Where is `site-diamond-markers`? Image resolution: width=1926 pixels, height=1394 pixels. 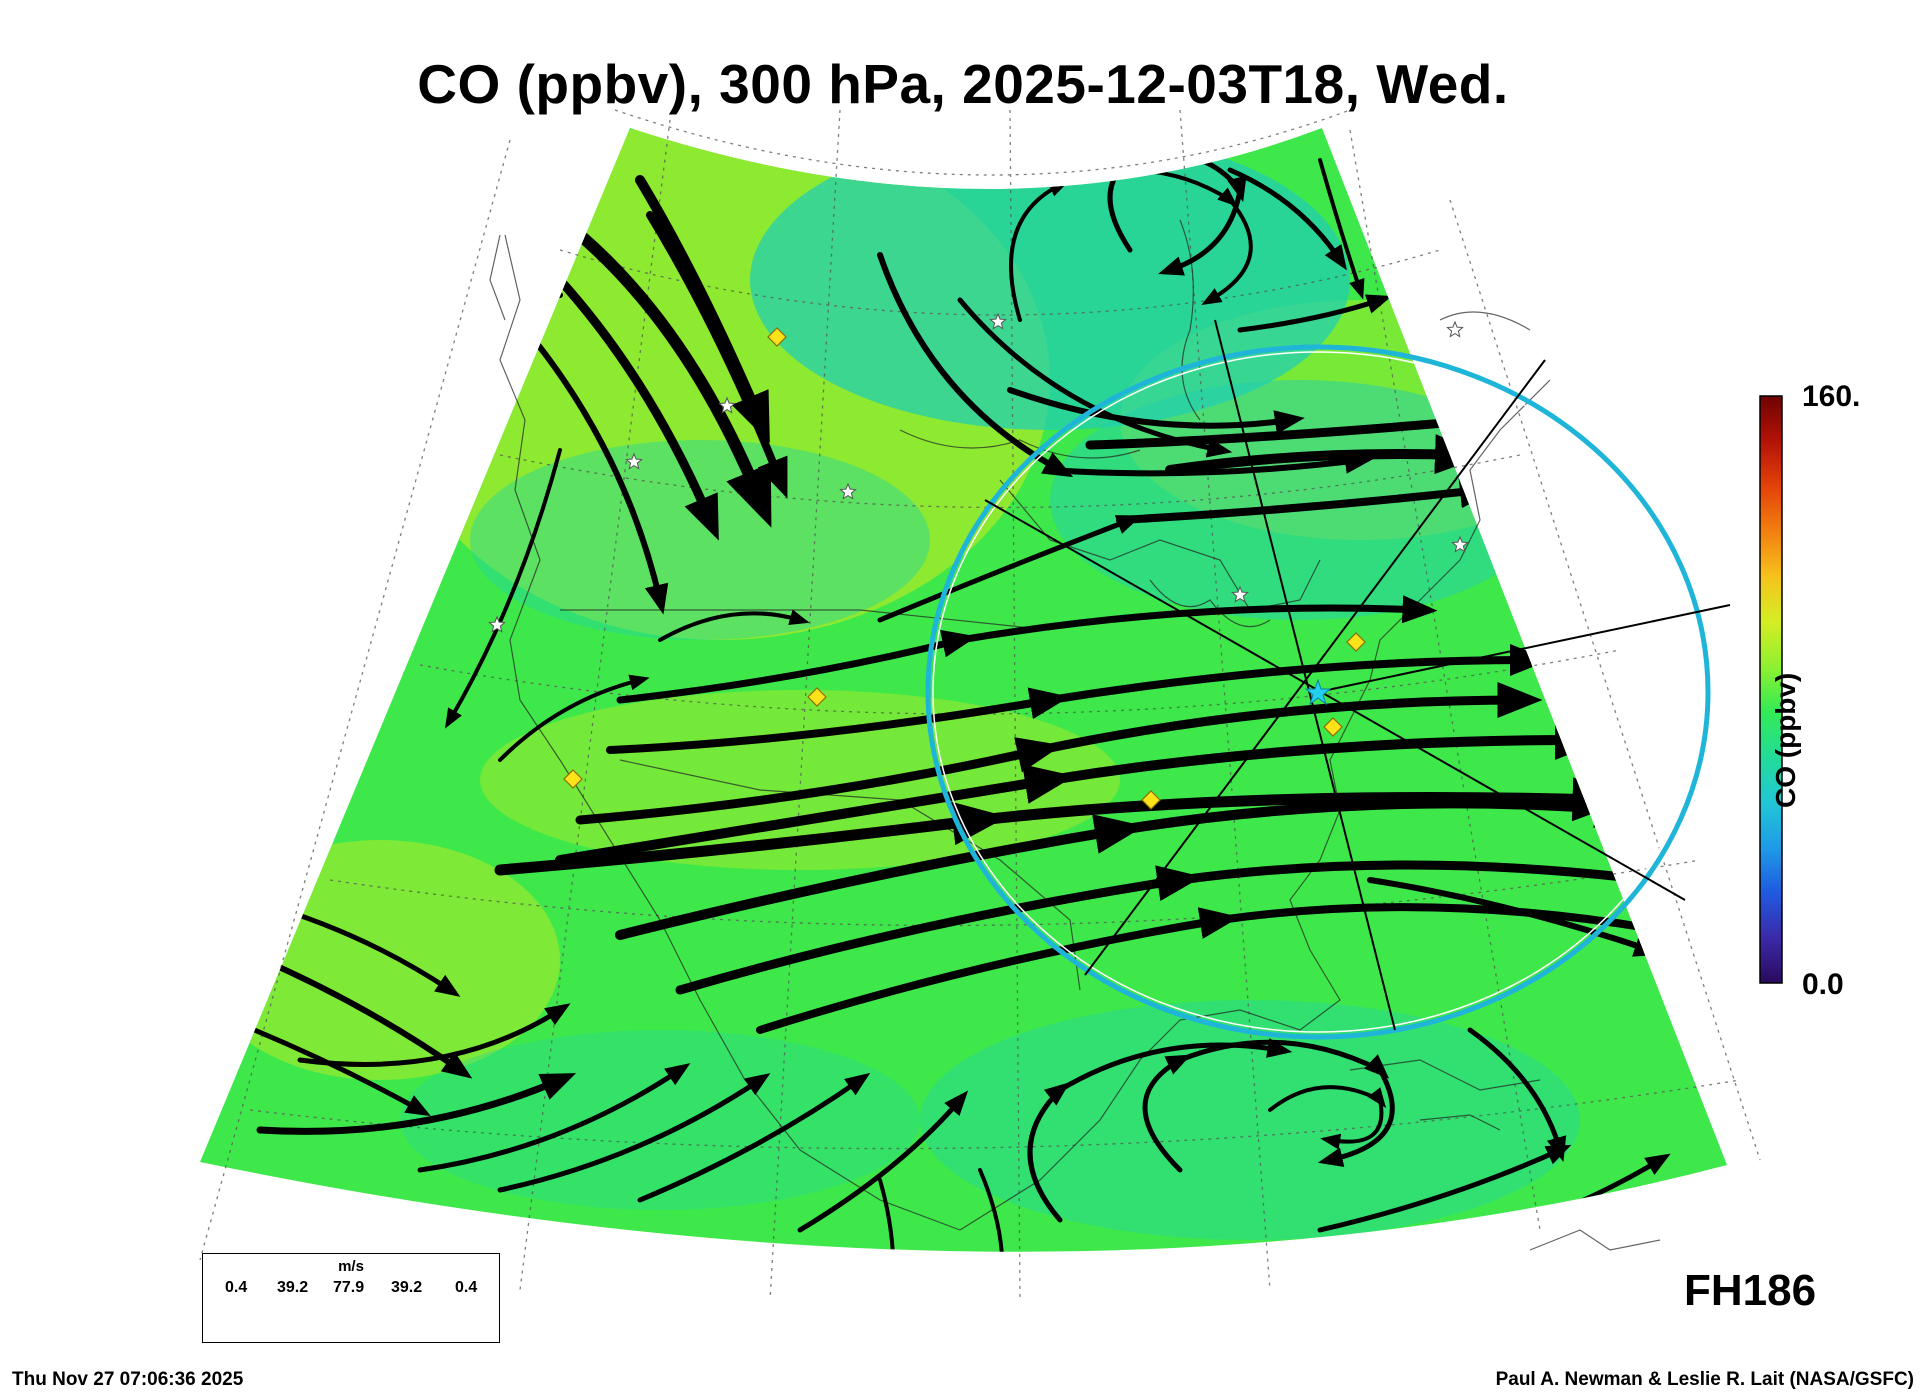
site-diamond-markers is located at coordinates (964, 568).